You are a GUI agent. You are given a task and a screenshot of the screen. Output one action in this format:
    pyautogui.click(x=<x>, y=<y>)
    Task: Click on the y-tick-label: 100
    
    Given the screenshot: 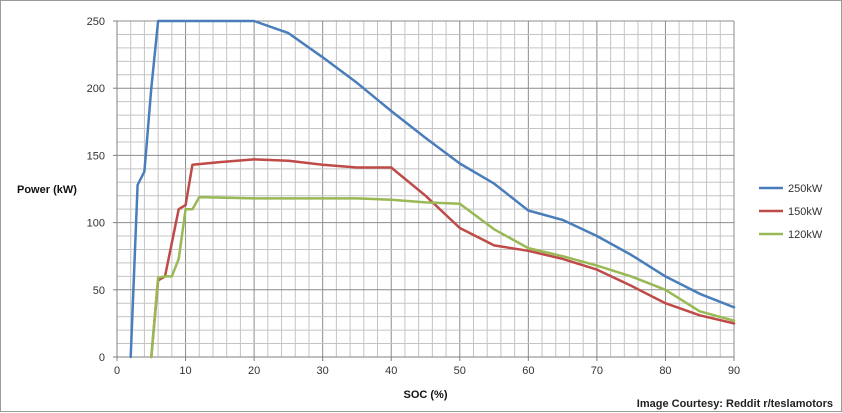 What is the action you would take?
    pyautogui.click(x=96, y=224)
    